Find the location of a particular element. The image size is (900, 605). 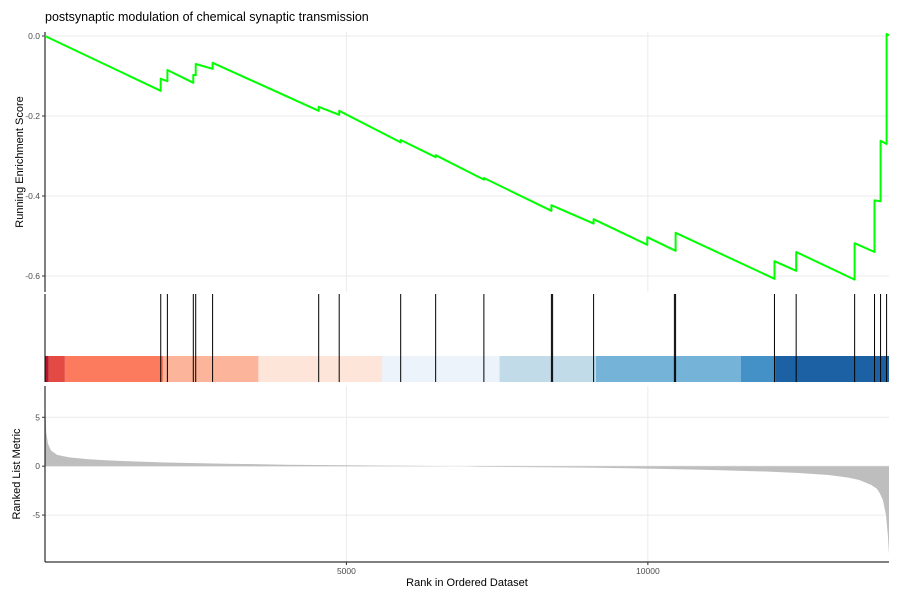

y-tick-label: 0 is located at coordinates (37, 466).